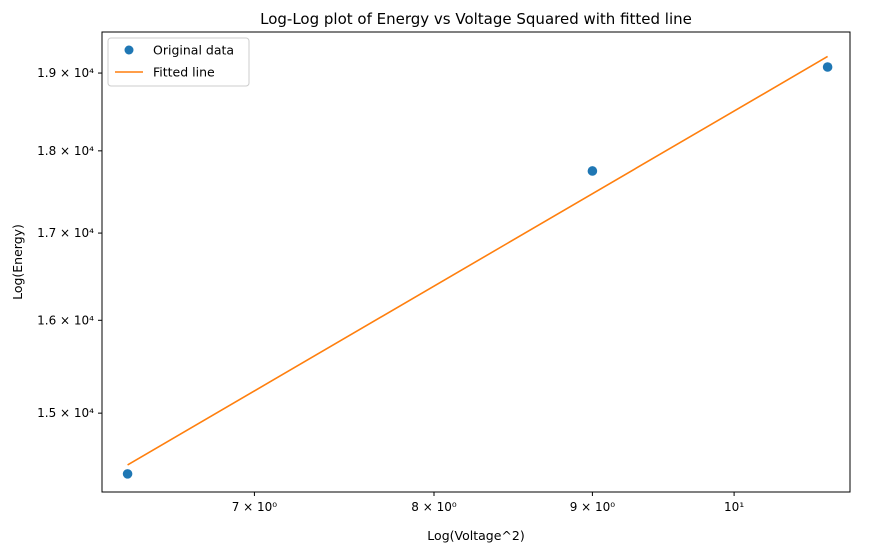 The height and width of the screenshot is (552, 886). What do you see at coordinates (475, 535) in the screenshot?
I see `x-axis-title: Log(Voltage^2)` at bounding box center [475, 535].